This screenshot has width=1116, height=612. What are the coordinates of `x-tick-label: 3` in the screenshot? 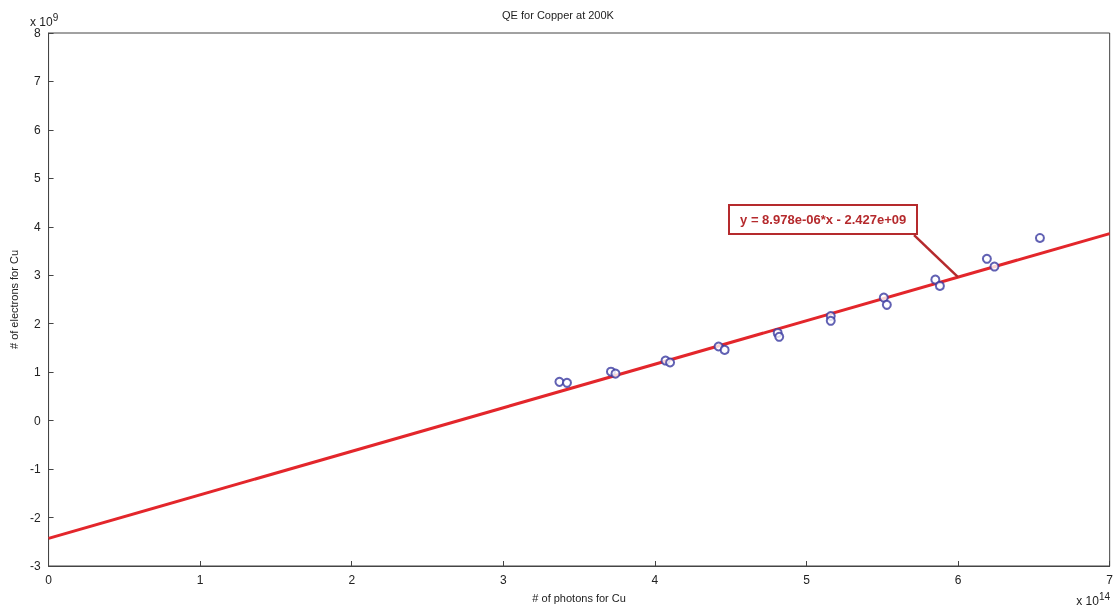 It's located at (503, 580).